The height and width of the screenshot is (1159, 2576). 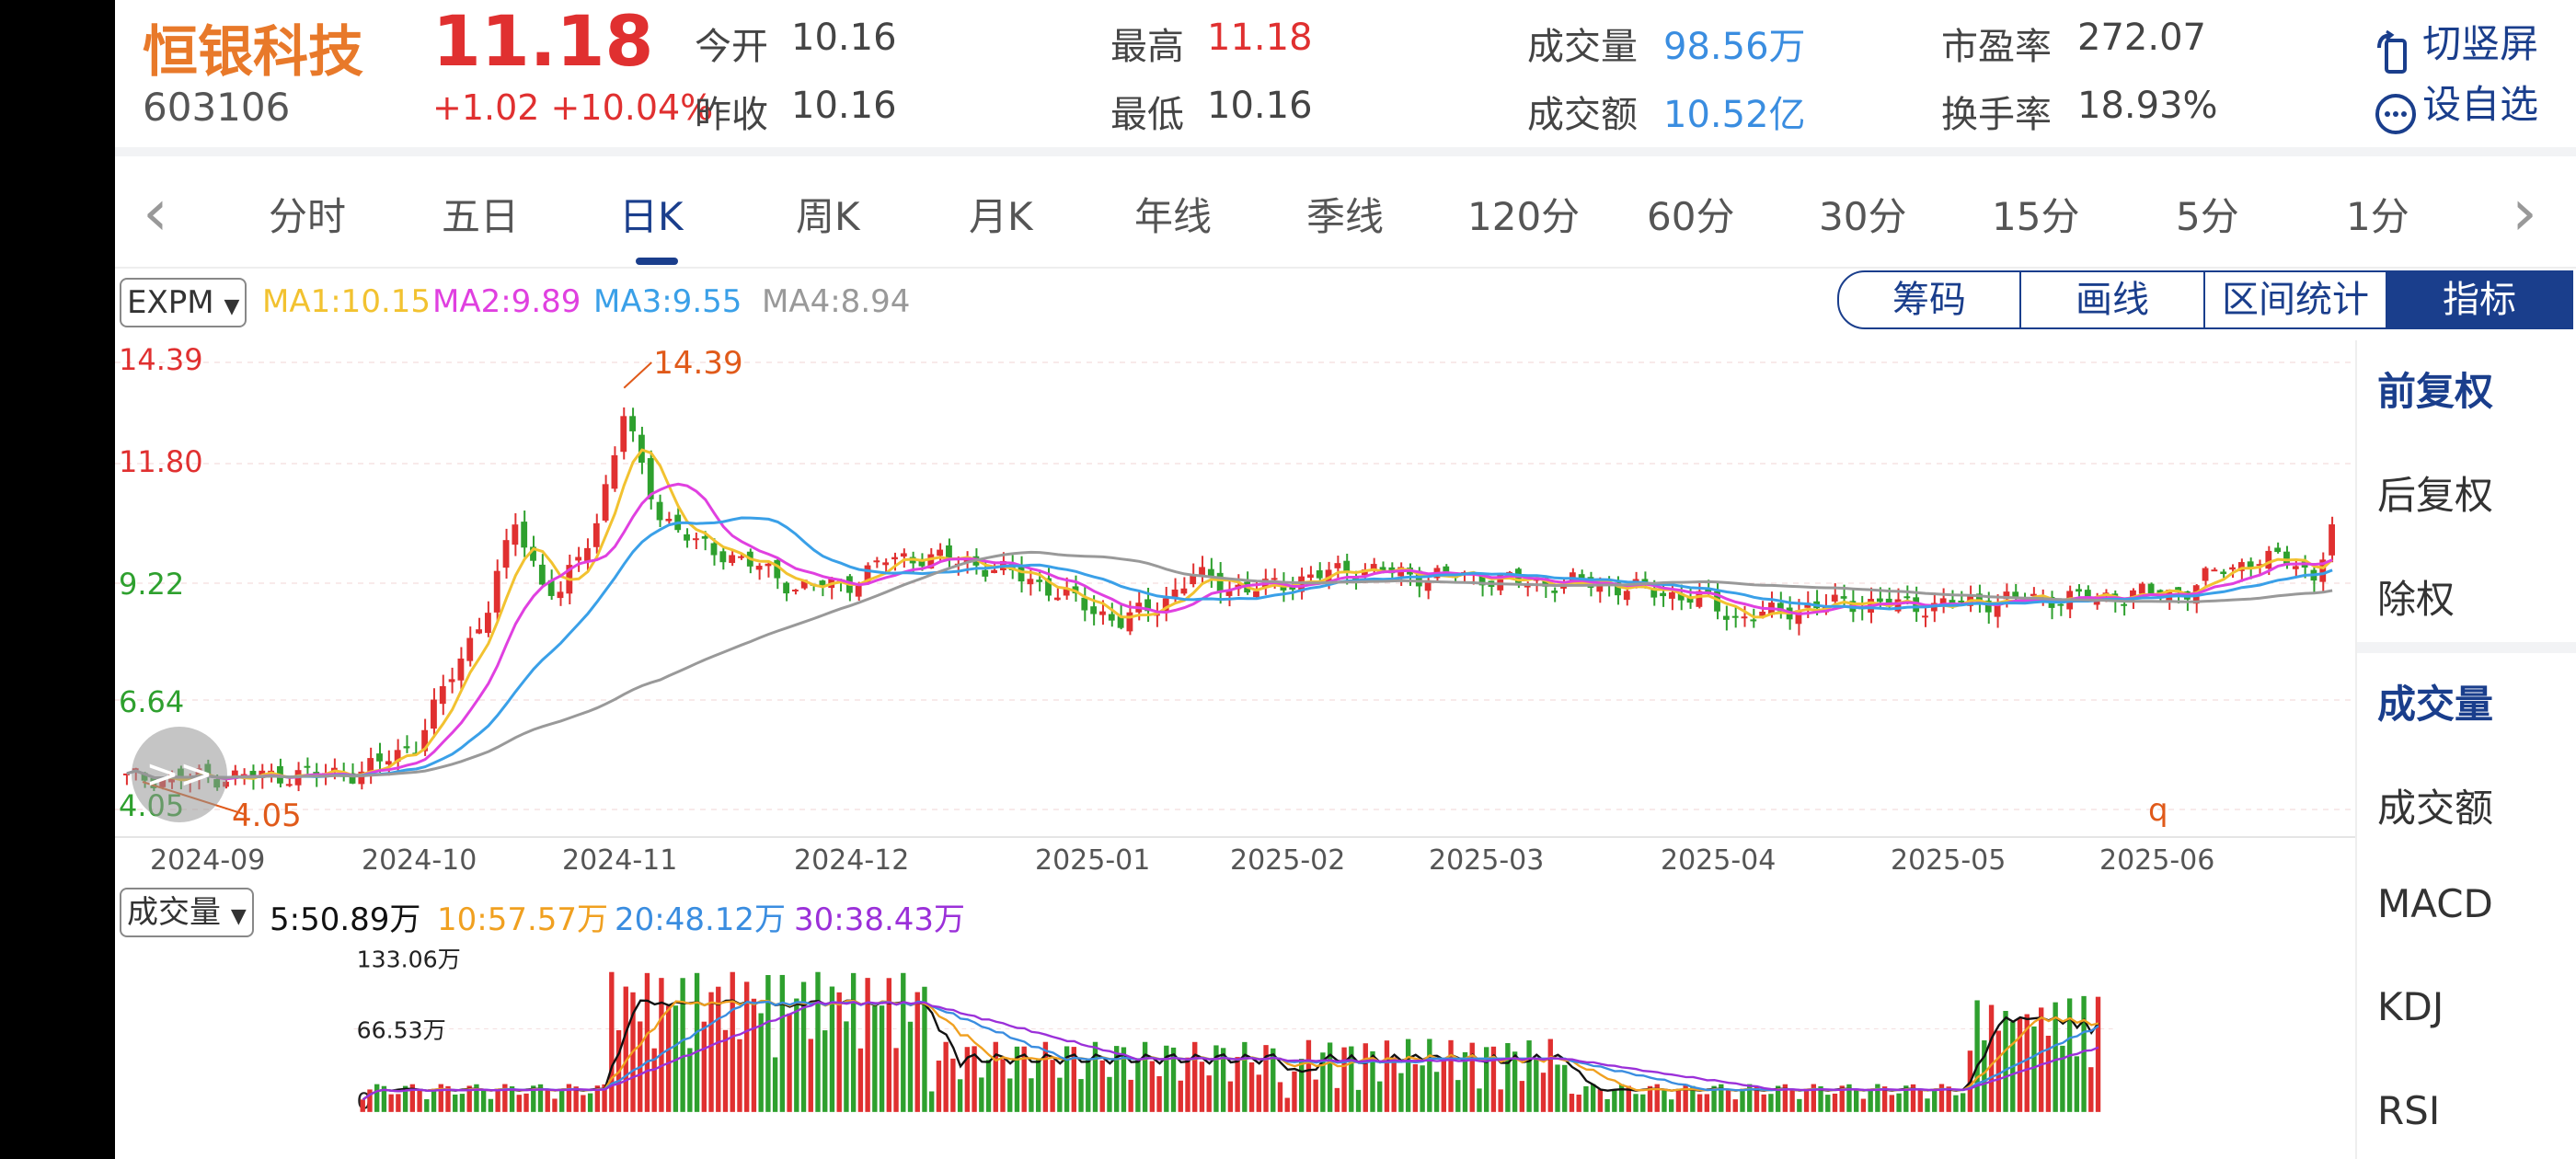 What do you see at coordinates (2435, 495) in the screenshot?
I see `menu-houfuquan: 后复权` at bounding box center [2435, 495].